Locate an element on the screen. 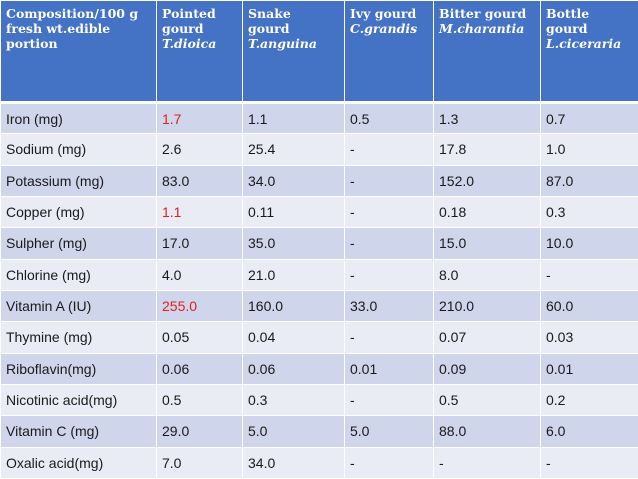 The image size is (638, 479). table-row: Sodium (mg) 2.6 25.4-17.8 1.0 is located at coordinates (319, 149).